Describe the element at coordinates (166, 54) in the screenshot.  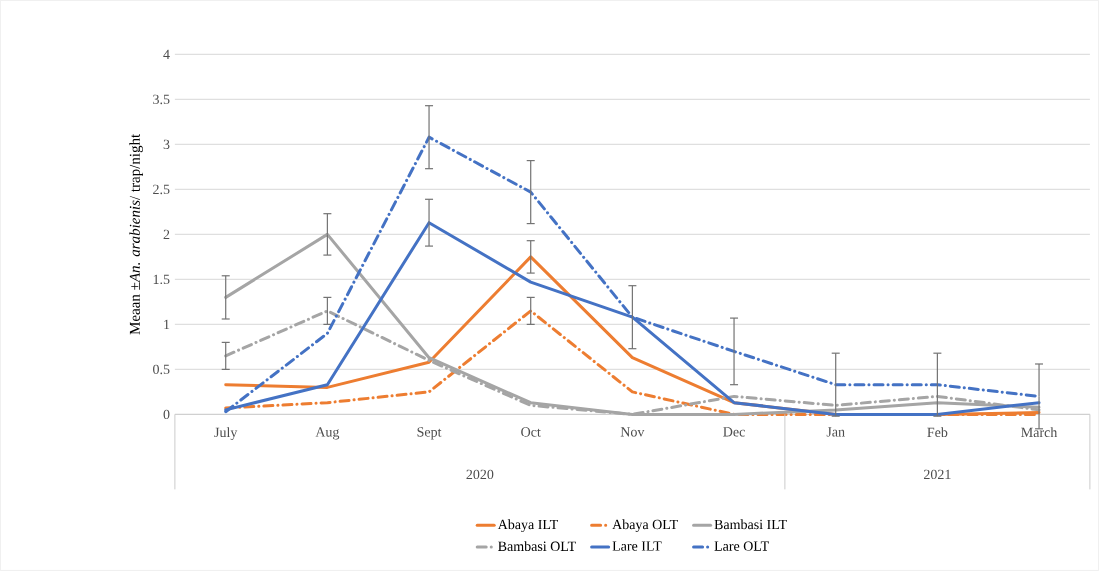
I see `y-tick-label: 4` at that location.